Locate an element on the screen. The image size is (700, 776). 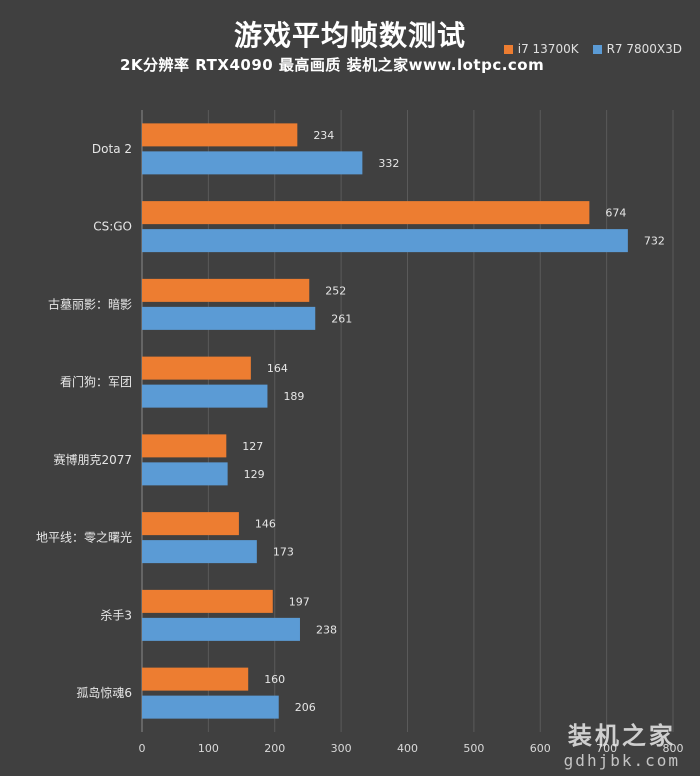
x-tick-label: 500 is located at coordinates (473, 748).